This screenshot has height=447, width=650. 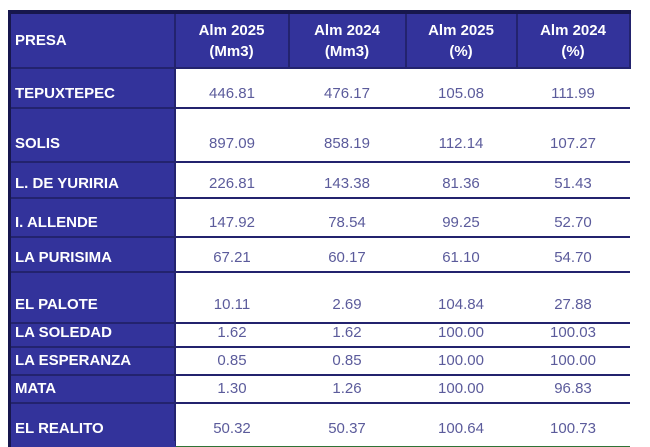 I want to click on value-cell: 897.09, so click(x=231, y=135).